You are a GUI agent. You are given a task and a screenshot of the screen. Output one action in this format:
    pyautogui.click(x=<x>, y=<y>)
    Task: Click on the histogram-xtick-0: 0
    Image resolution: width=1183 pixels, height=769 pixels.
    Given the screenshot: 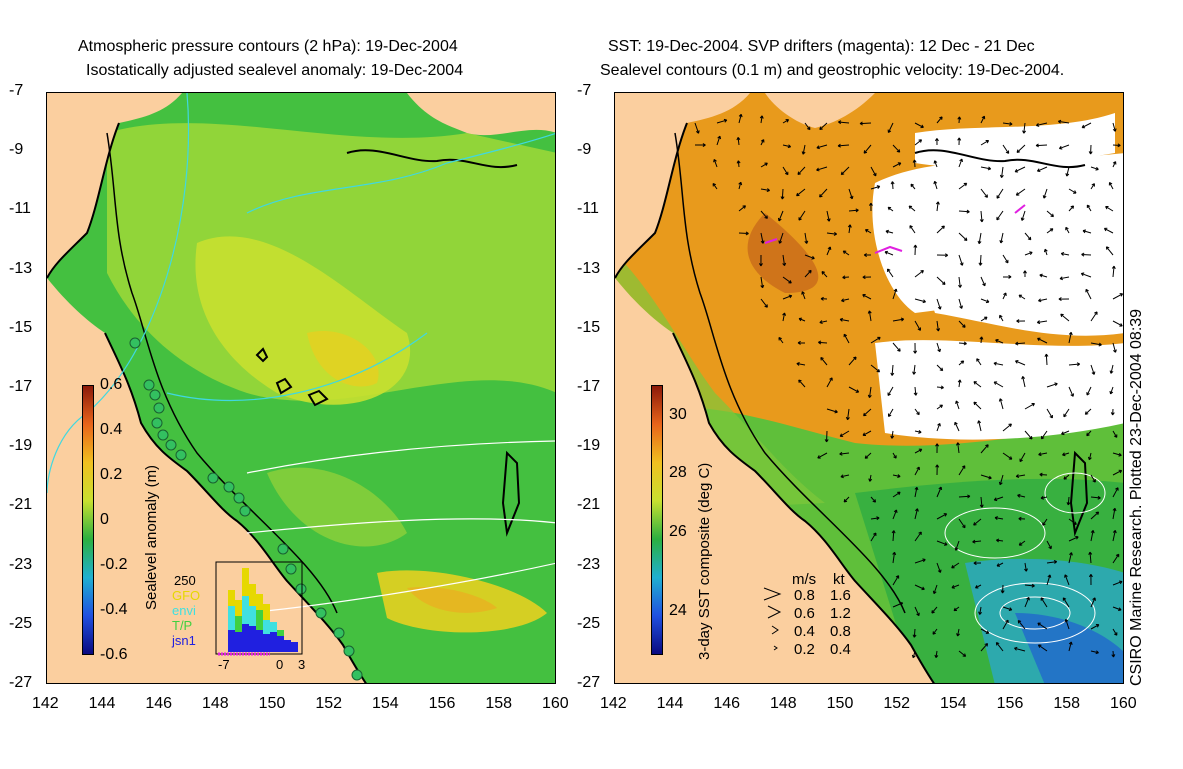 What is the action you would take?
    pyautogui.click(x=280, y=664)
    